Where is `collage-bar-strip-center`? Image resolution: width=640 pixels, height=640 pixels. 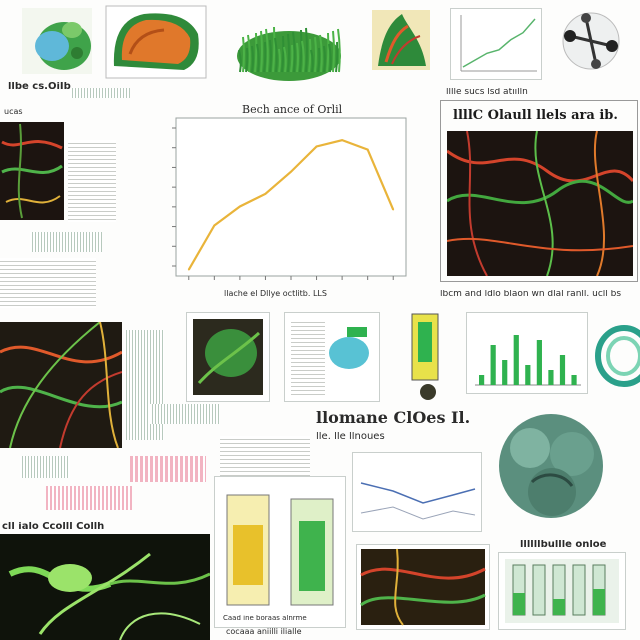 collage-bar-strip-center is located at coordinates (185, 414).